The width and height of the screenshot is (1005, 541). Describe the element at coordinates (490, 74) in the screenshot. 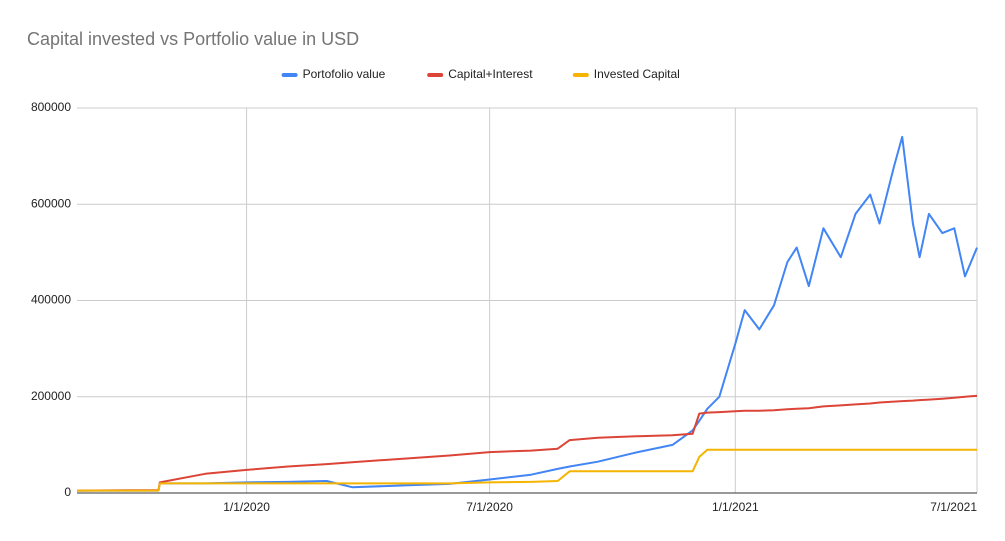

I see `legend-label: Capital+Interest` at that location.